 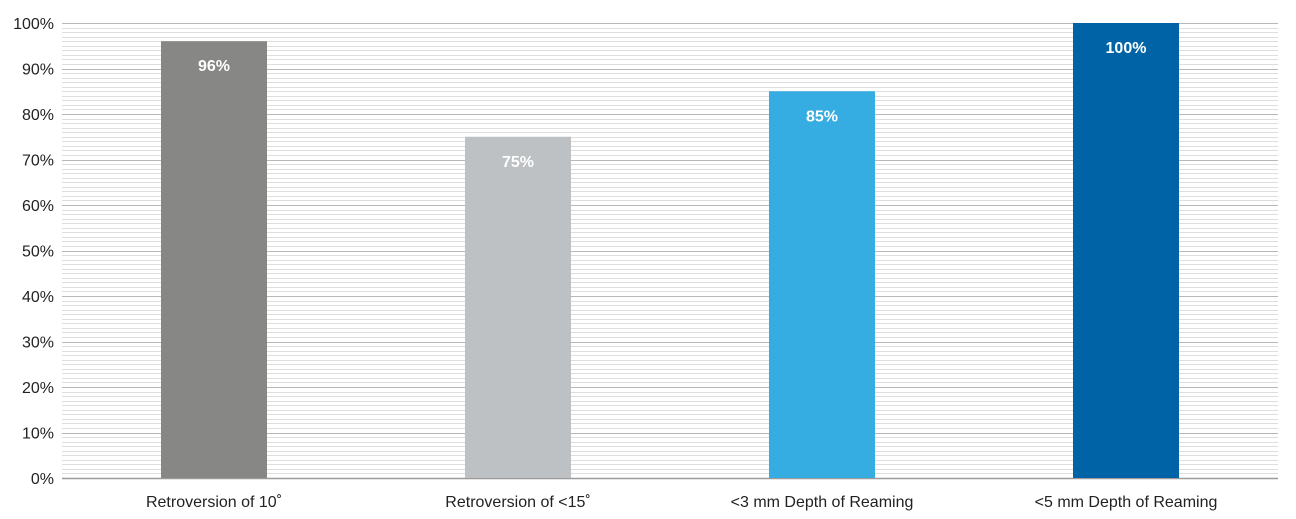 What do you see at coordinates (33, 24) in the screenshot?
I see `y-tick-label: 100%` at bounding box center [33, 24].